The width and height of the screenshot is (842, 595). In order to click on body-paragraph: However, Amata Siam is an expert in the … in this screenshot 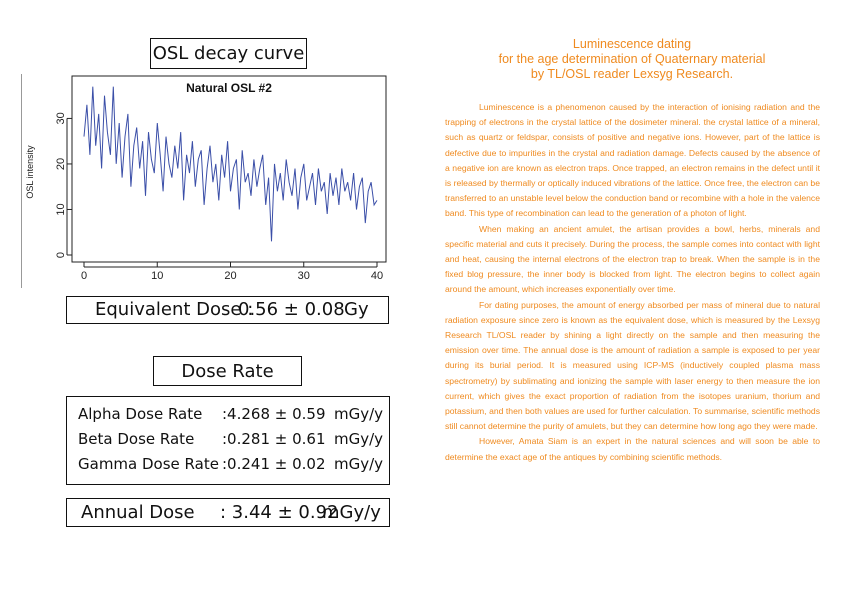, I will do `click(632, 449)`.